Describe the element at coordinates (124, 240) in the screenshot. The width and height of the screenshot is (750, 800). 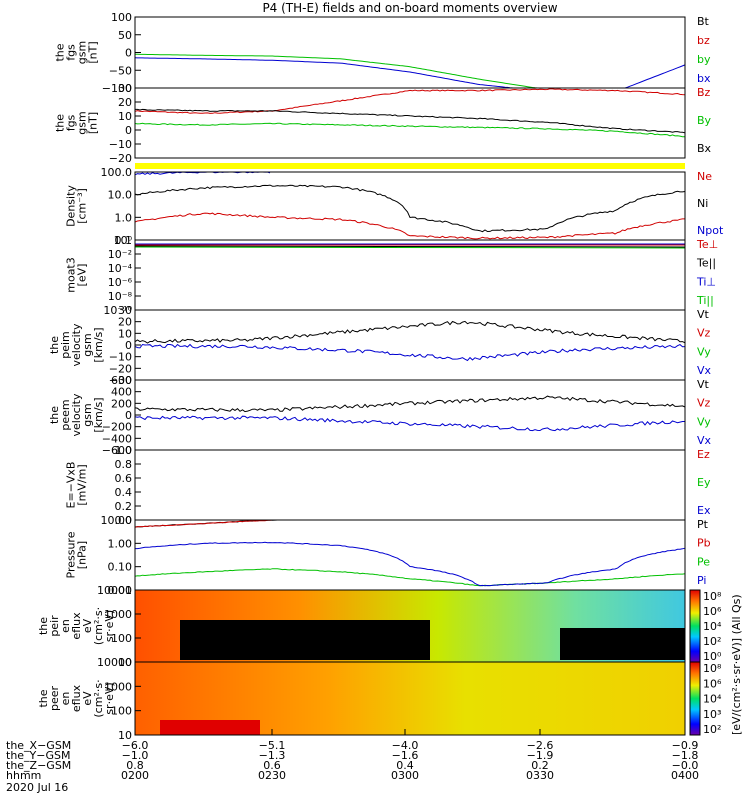
I see `ytick-label: 0.1` at that location.